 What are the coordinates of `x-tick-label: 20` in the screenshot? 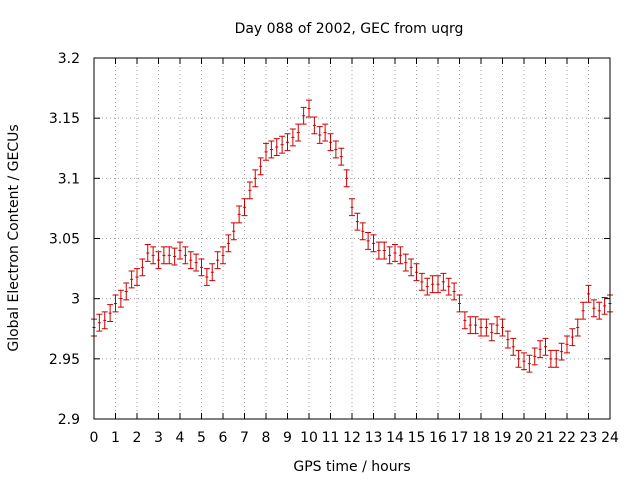 It's located at (524, 438).